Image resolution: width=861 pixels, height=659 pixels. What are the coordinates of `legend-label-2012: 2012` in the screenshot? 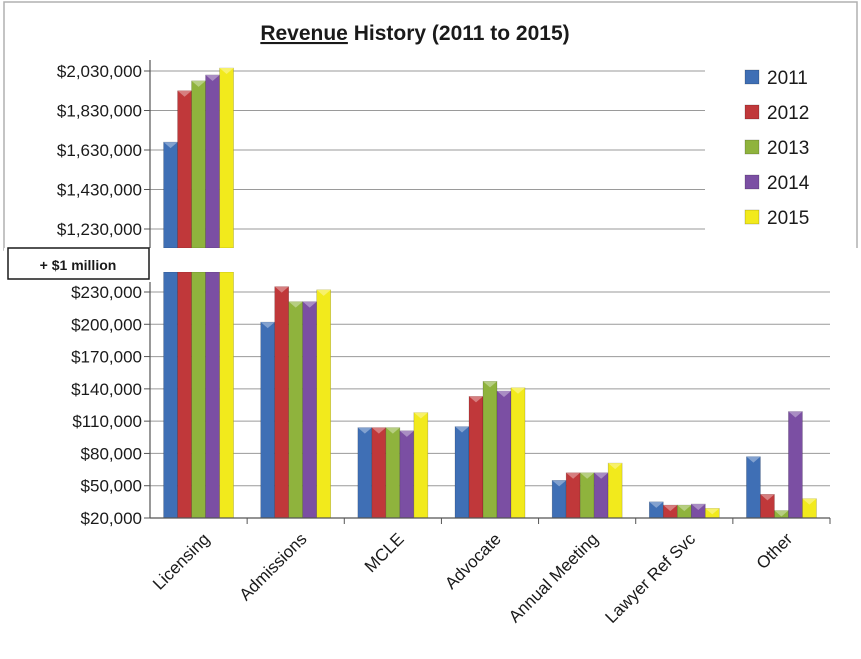 It's located at (788, 113).